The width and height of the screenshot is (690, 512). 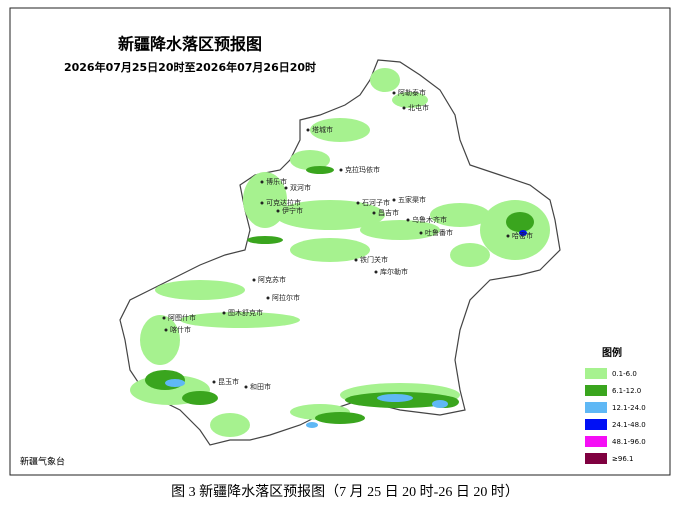 What do you see at coordinates (439, 232) in the screenshot?
I see `city-label: 吐鲁番市` at bounding box center [439, 232].